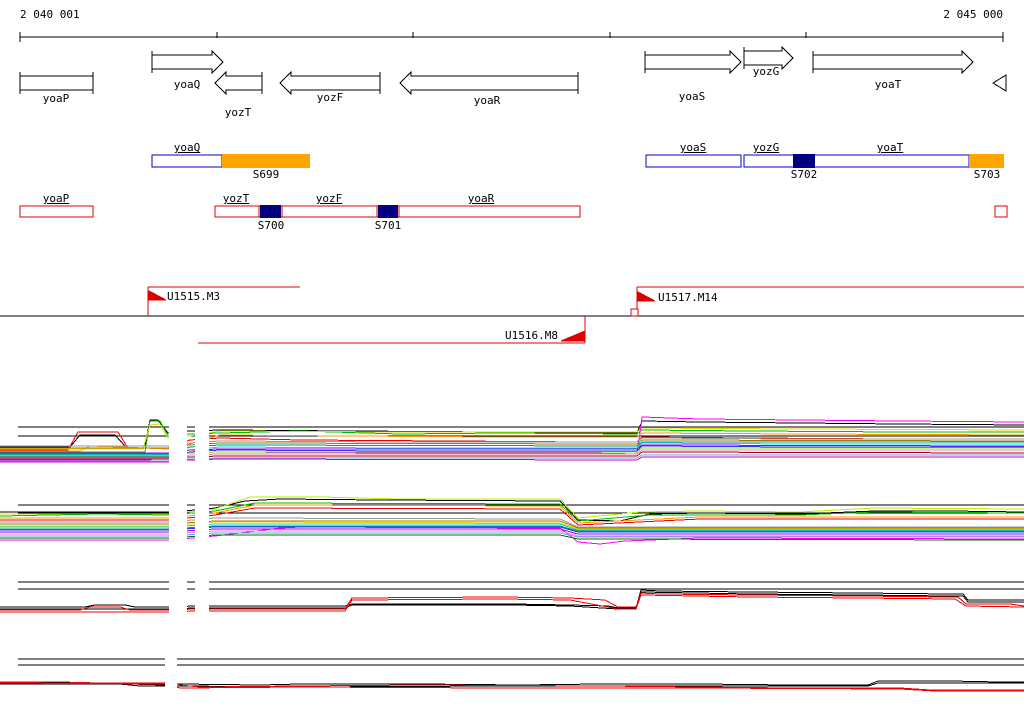 The width and height of the screenshot is (1024, 714). Describe the element at coordinates (187, 147) in the screenshot. I see `transcript-gene-link-yoaQ: yoaQ` at that location.